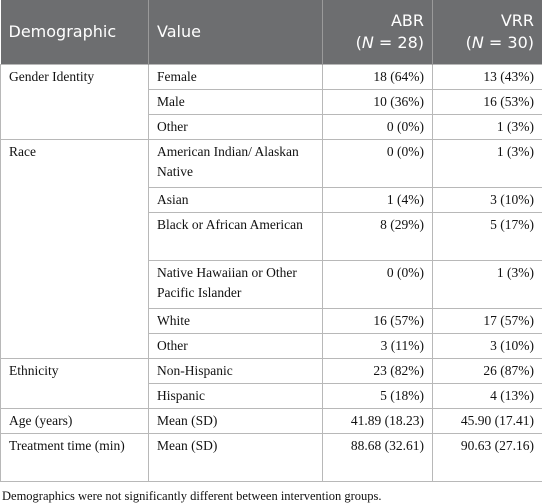  Describe the element at coordinates (75, 249) in the screenshot. I see `group-label: Race` at that location.